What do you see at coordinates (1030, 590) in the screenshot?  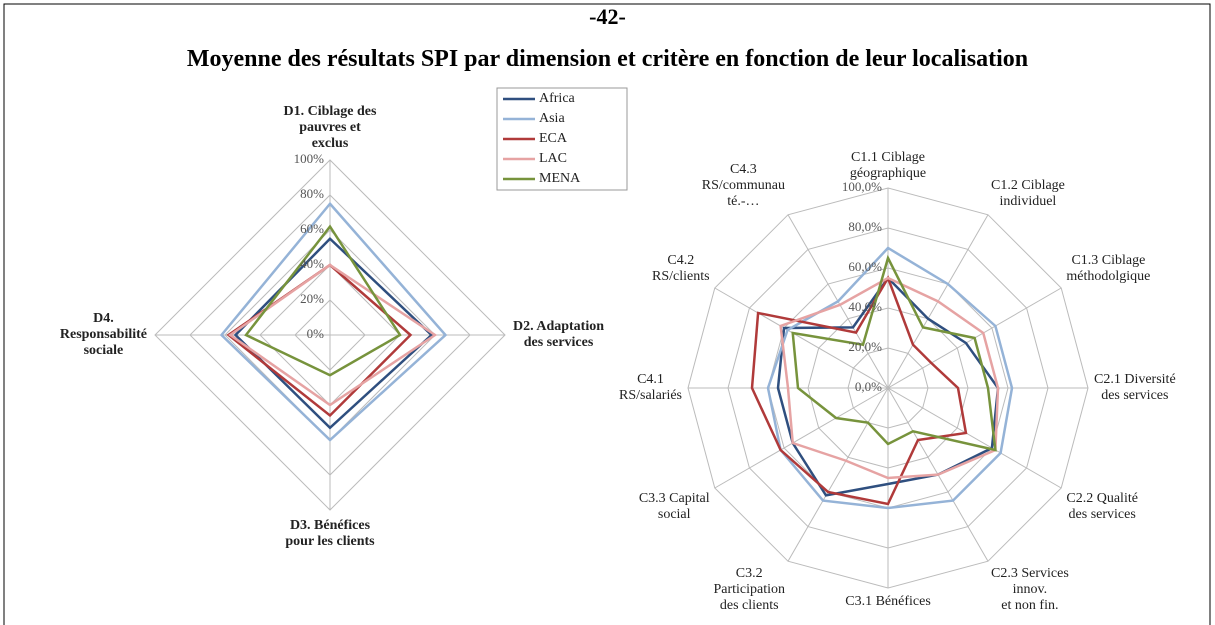 I see `axis-label: C2.3 Services innov. et non fin.` at bounding box center [1030, 590].